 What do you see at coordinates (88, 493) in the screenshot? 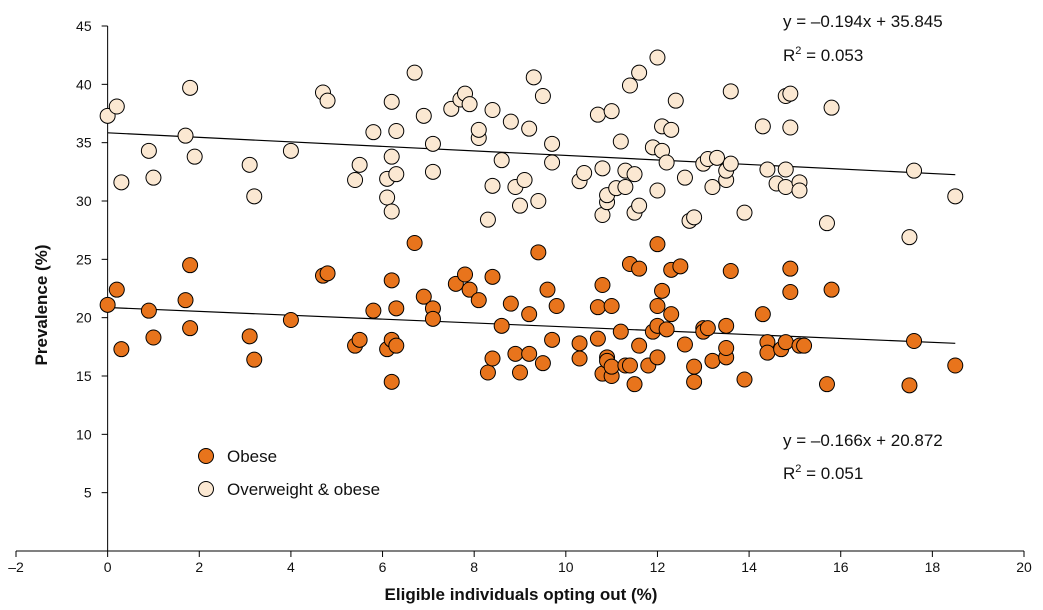
I see `y-tick-label: 5` at bounding box center [88, 493].